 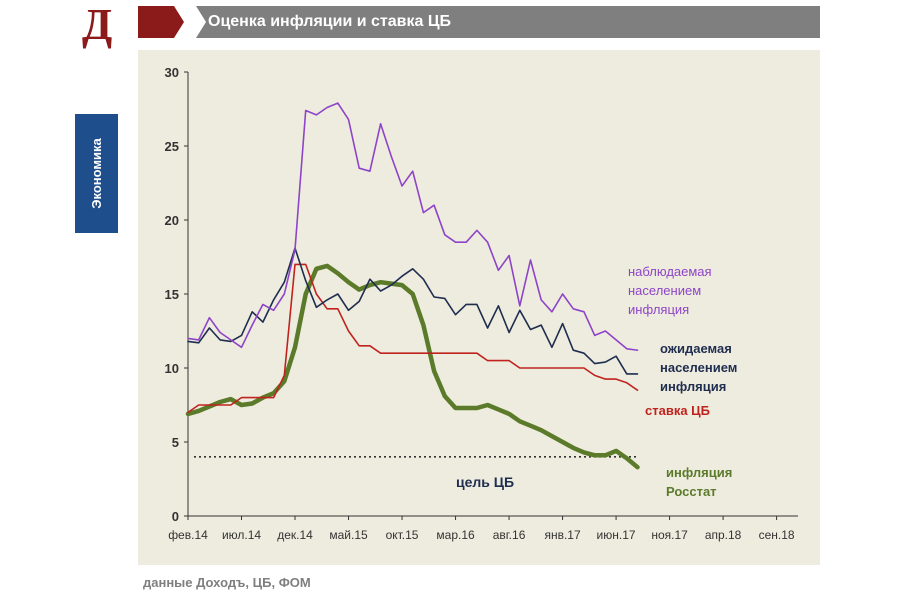 What do you see at coordinates (172, 368) in the screenshot?
I see `y-tick-label: 10` at bounding box center [172, 368].